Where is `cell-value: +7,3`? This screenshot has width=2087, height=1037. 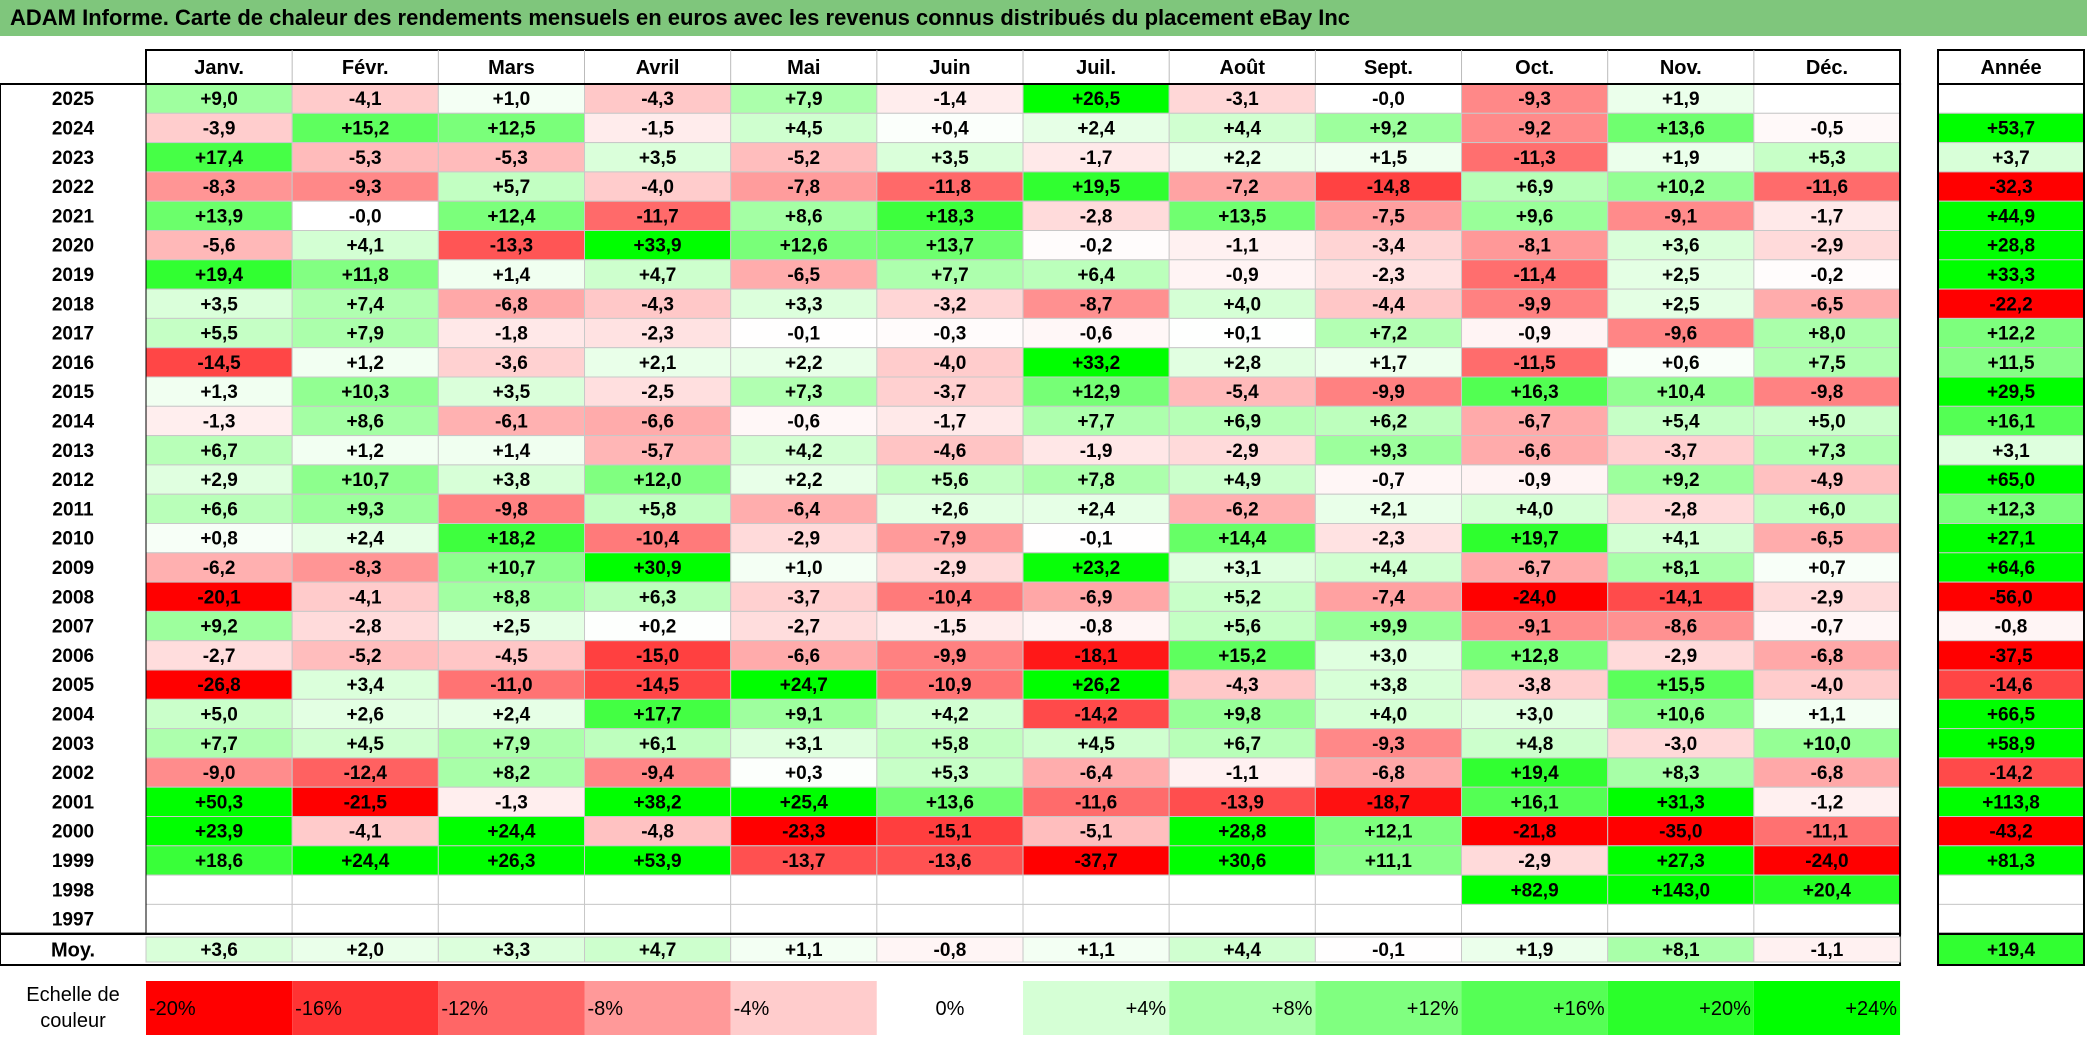 cell-value: +7,3 is located at coordinates (804, 392).